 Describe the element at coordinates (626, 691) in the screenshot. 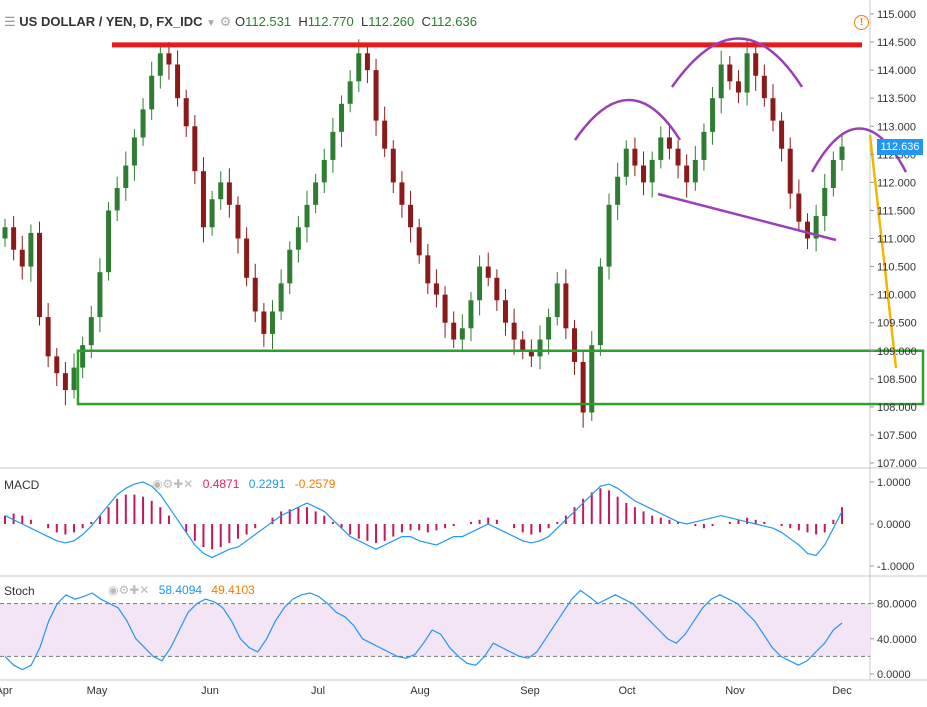

I see `time-tick-label: Oct` at that location.